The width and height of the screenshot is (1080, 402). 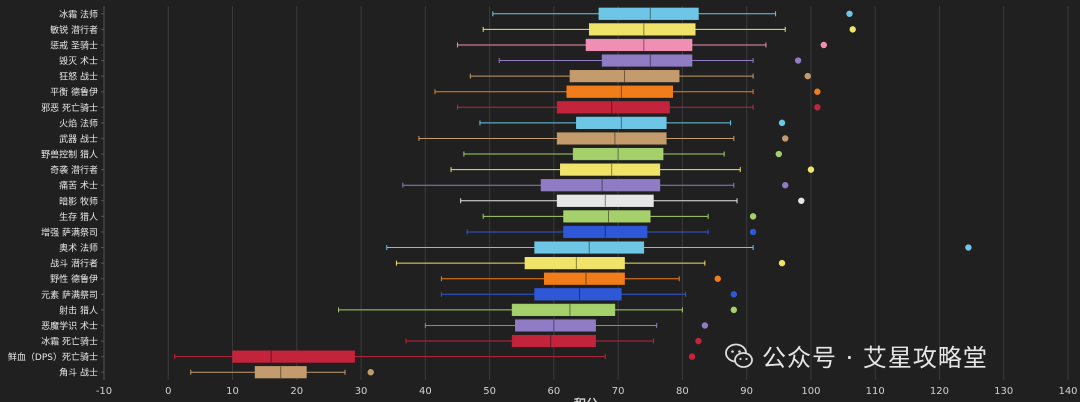 What do you see at coordinates (53, 357) in the screenshot?
I see `y-category-label: 鲜血（DPS）死亡骑士` at bounding box center [53, 357].